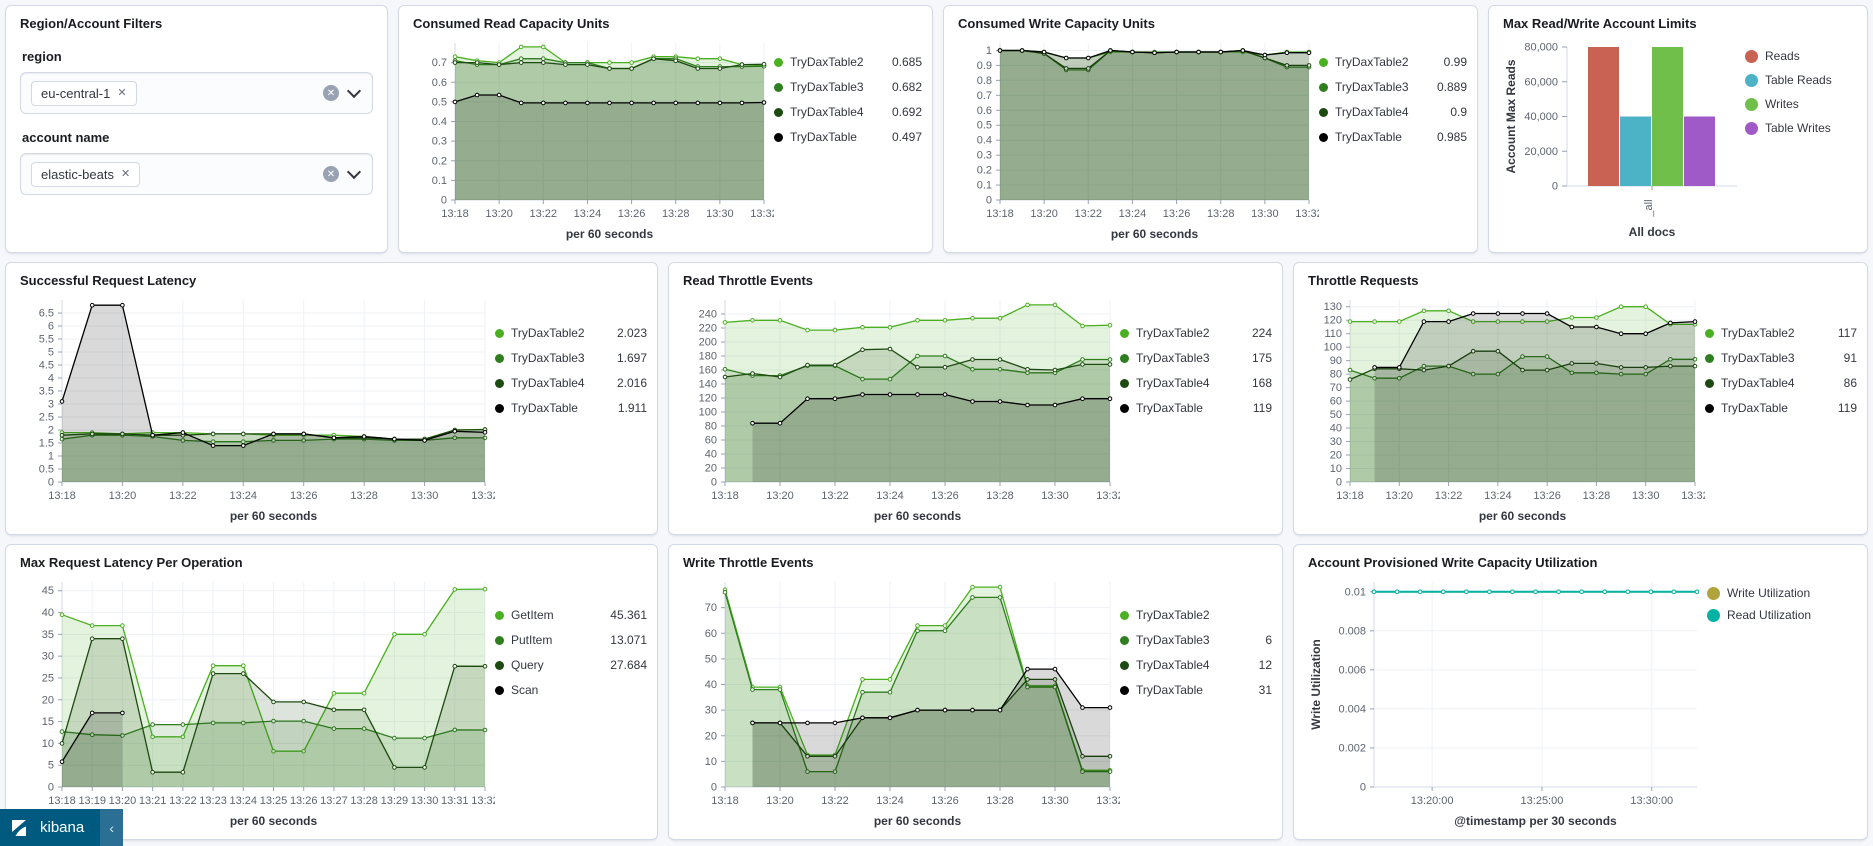 Image resolution: width=1873 pixels, height=846 pixels. What do you see at coordinates (571, 408) in the screenshot?
I see `legend-item: TryDaxTable 1.911` at bounding box center [571, 408].